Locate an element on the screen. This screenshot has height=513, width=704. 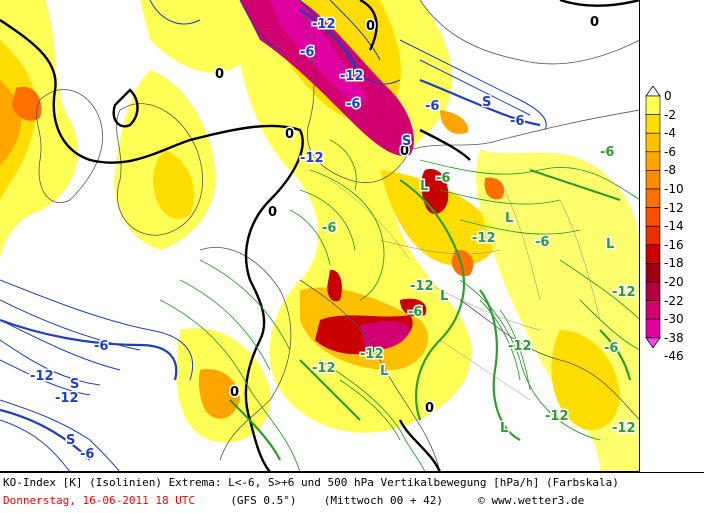
footer-run: (Mittwoch 00 + 42) is located at coordinates (383, 500).